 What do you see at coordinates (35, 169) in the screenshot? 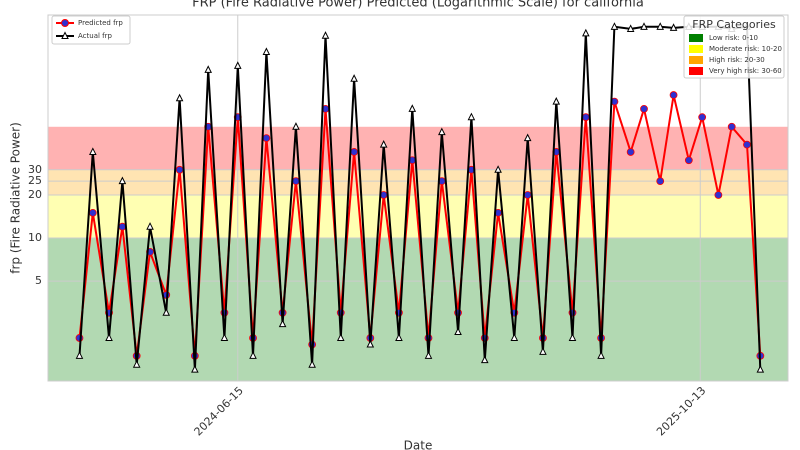
I see `y-tick-label: 30` at bounding box center [35, 169].